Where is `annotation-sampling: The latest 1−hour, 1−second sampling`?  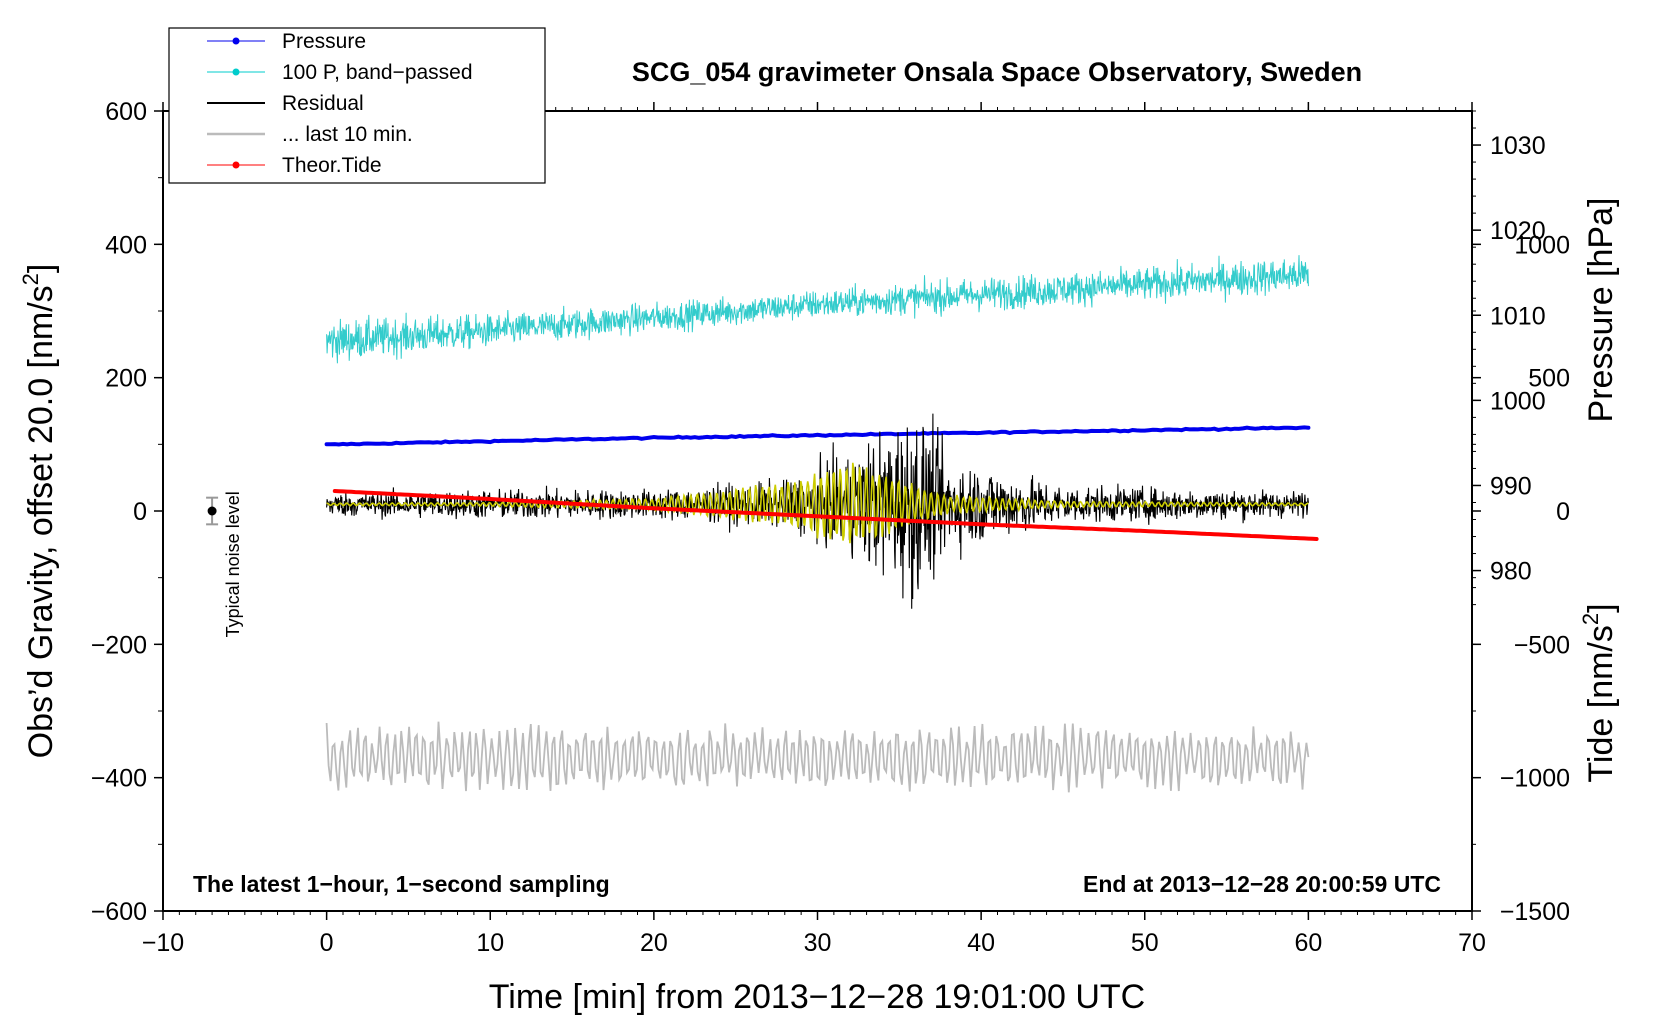 annotation-sampling: The latest 1−hour, 1−second sampling is located at coordinates (401, 884).